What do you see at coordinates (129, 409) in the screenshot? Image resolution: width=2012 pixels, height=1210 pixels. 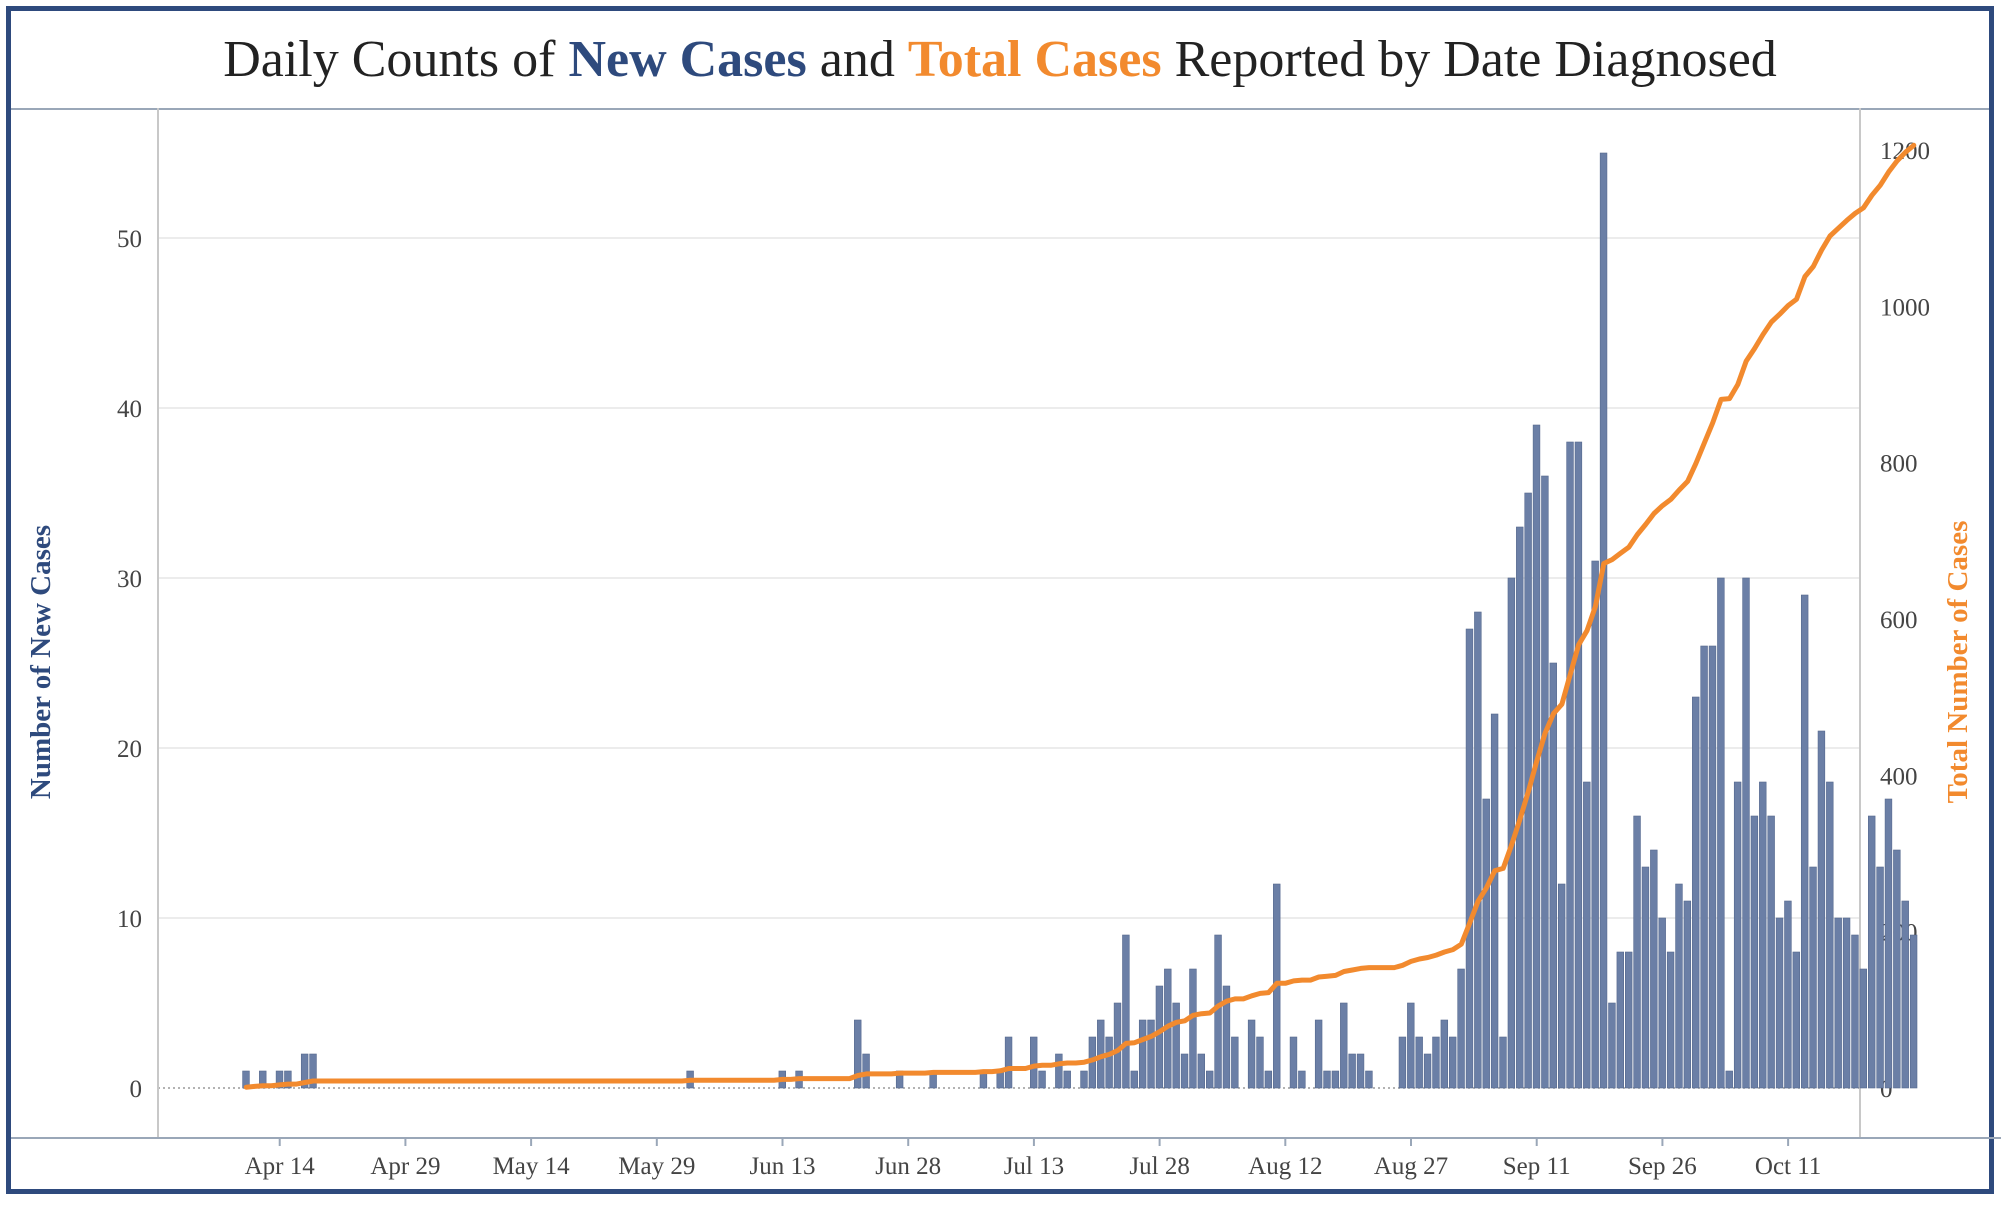 I see `y-left-tick-label: 40` at bounding box center [129, 409].